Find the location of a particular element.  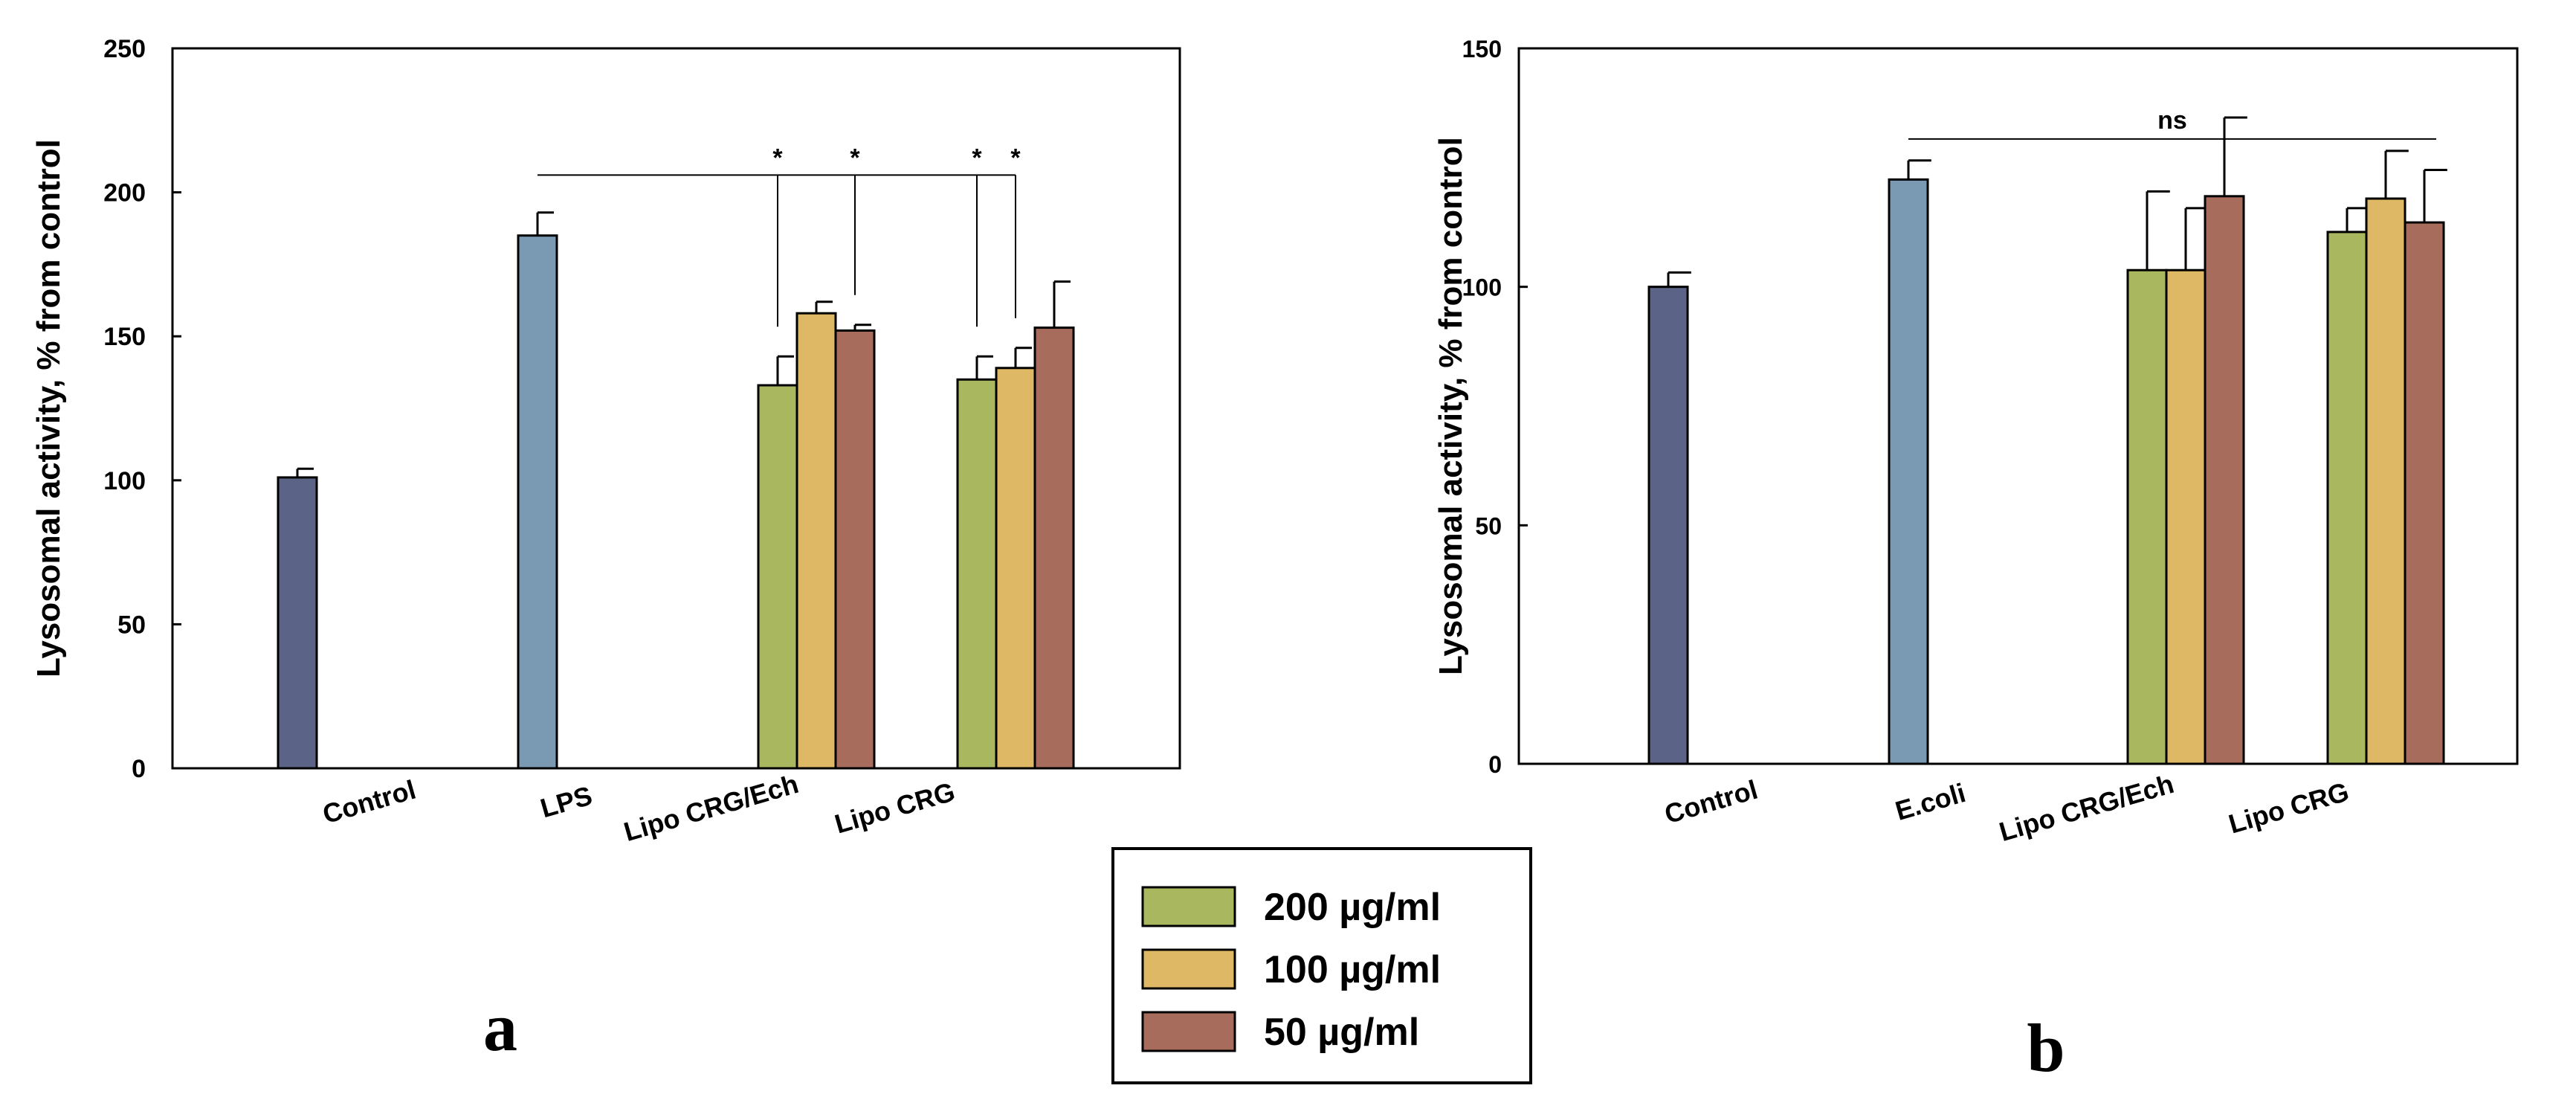

bar-e-coli-e-coli is located at coordinates (1908, 472).